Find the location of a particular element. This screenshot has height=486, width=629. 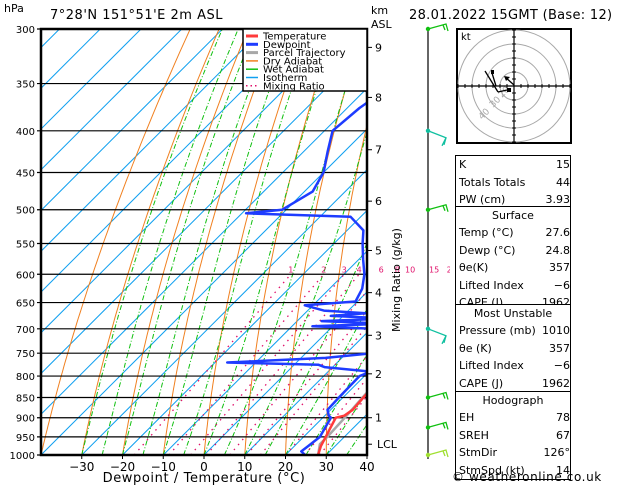

index-label: K is located at coordinates (463, 165).